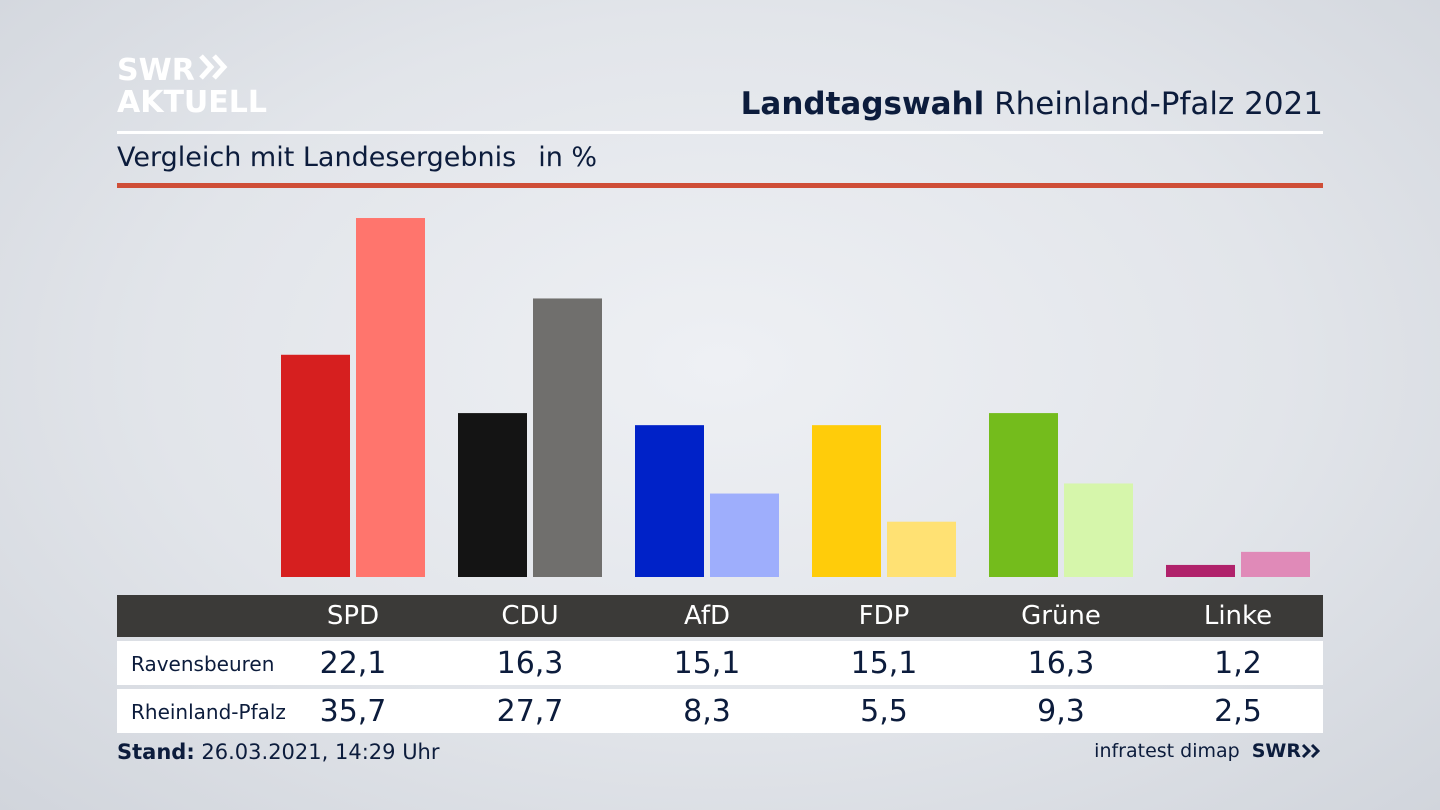 The width and height of the screenshot is (1440, 810). Describe the element at coordinates (1311, 751) in the screenshot. I see `brand-chevron-icon` at that location.